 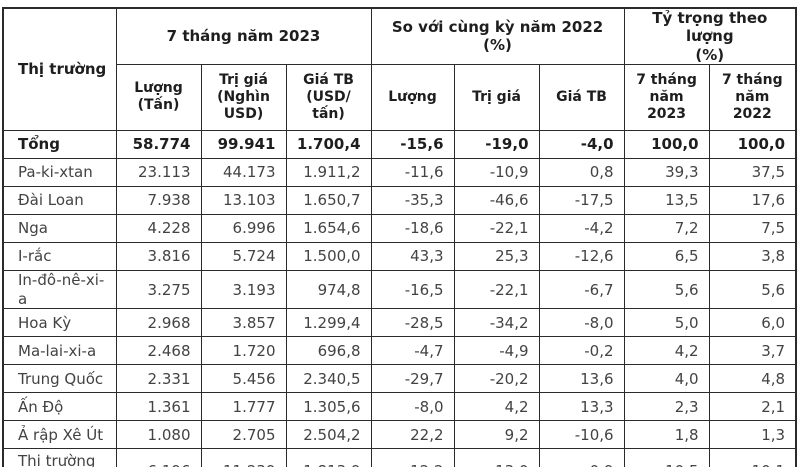 What do you see at coordinates (752, 97) in the screenshot?
I see `header-share-2022: 7 tháng năm 2022` at bounding box center [752, 97].